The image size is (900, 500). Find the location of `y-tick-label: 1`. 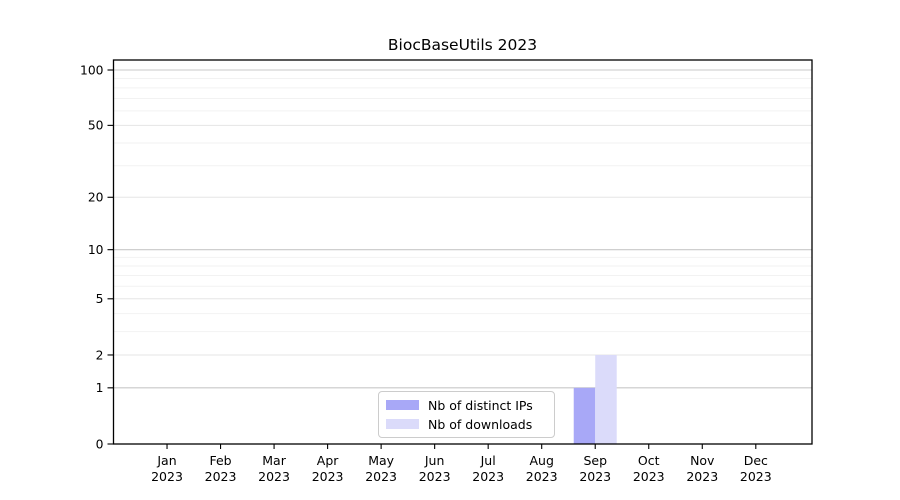

y-tick-label: 1 is located at coordinates (100, 388).